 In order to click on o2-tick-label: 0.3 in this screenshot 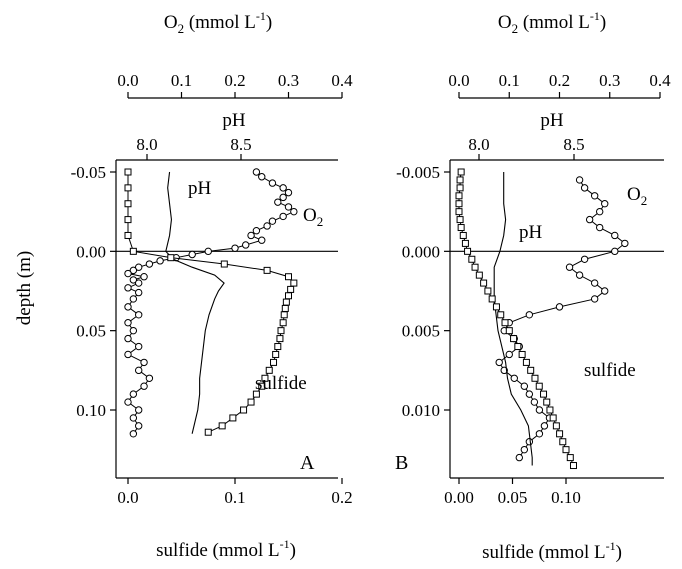, I will do `click(288, 80)`.